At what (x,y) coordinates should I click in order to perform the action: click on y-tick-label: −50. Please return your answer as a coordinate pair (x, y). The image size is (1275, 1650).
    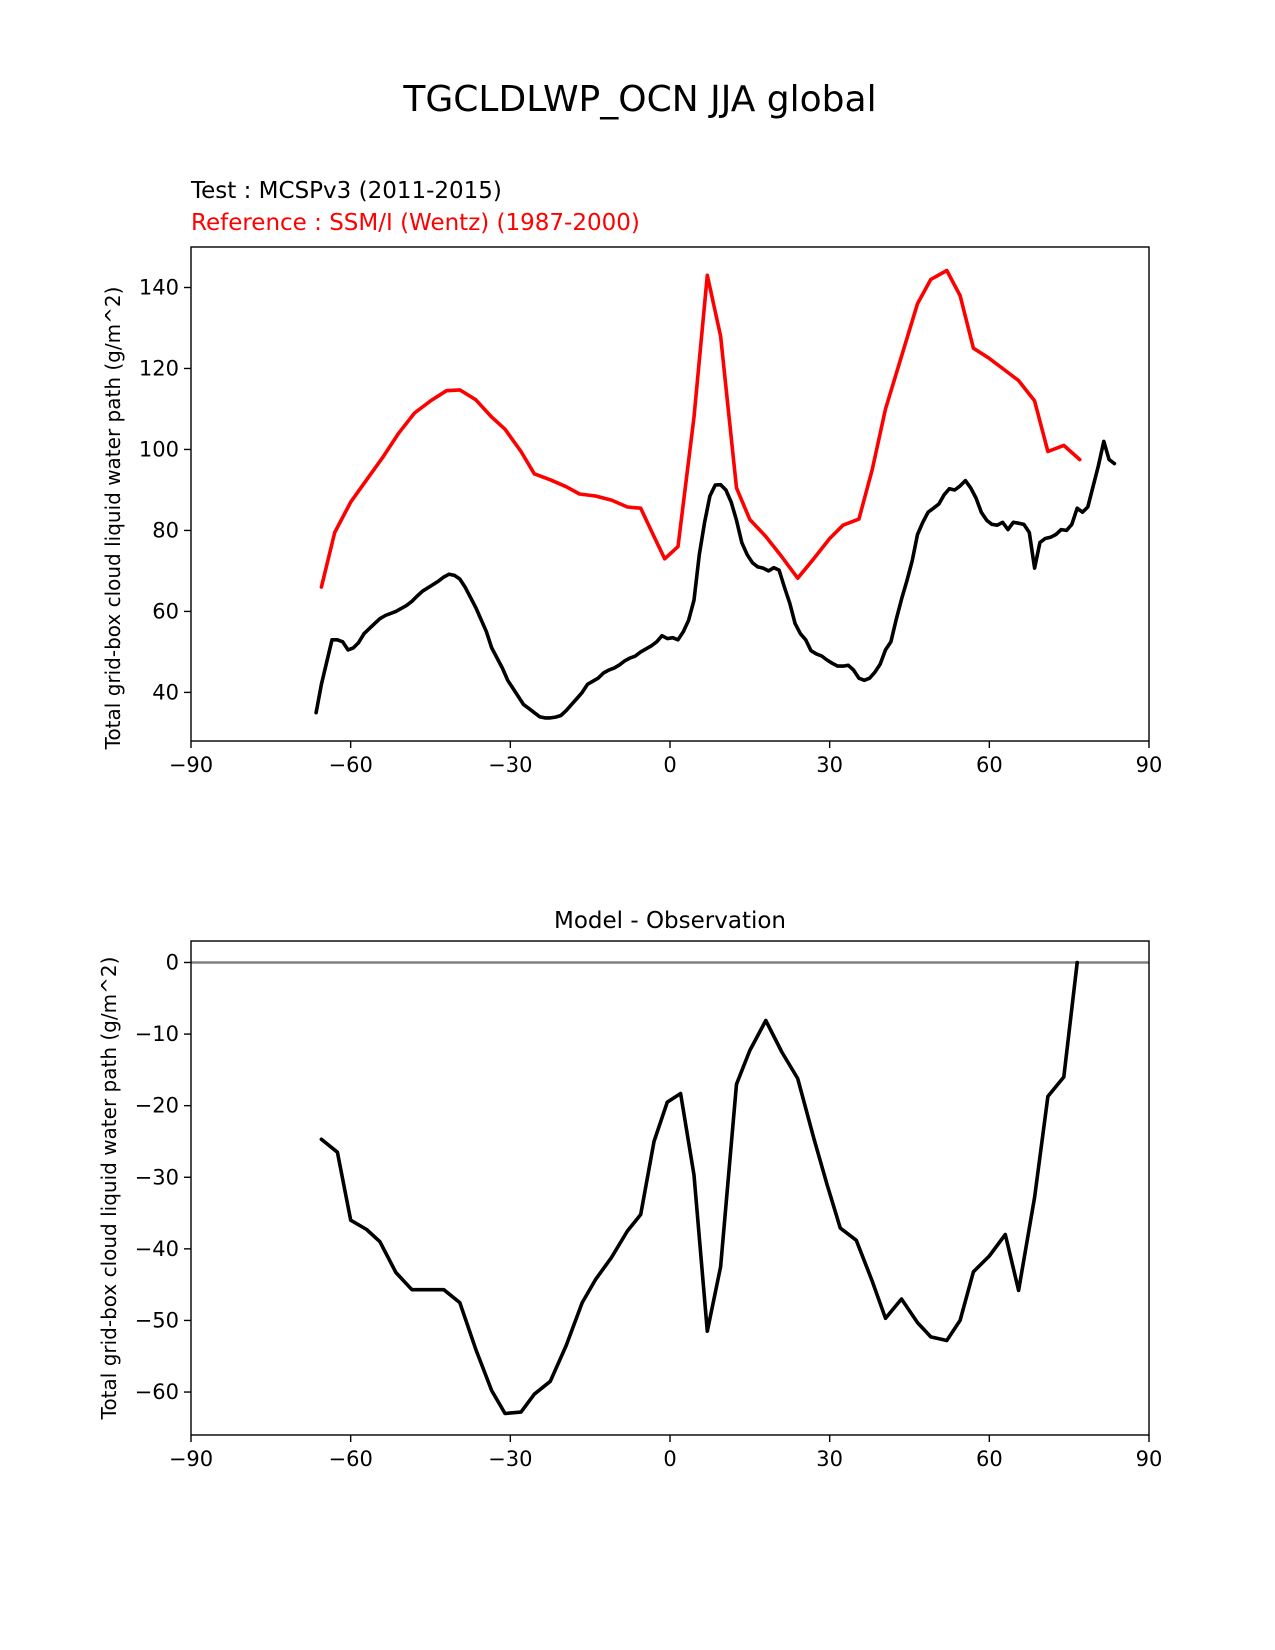
    Looking at the image, I should click on (157, 1320).